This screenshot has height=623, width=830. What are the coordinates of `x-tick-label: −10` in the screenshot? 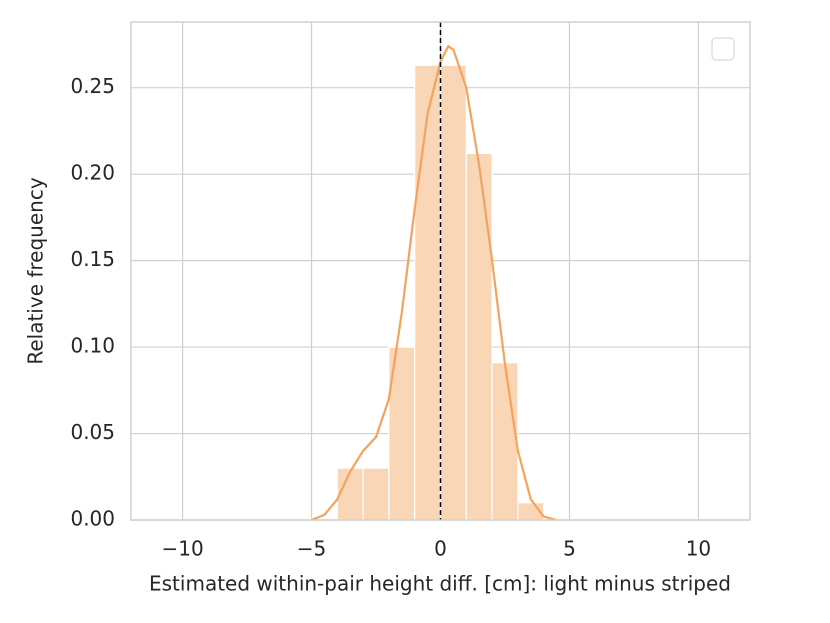 It's located at (182, 549).